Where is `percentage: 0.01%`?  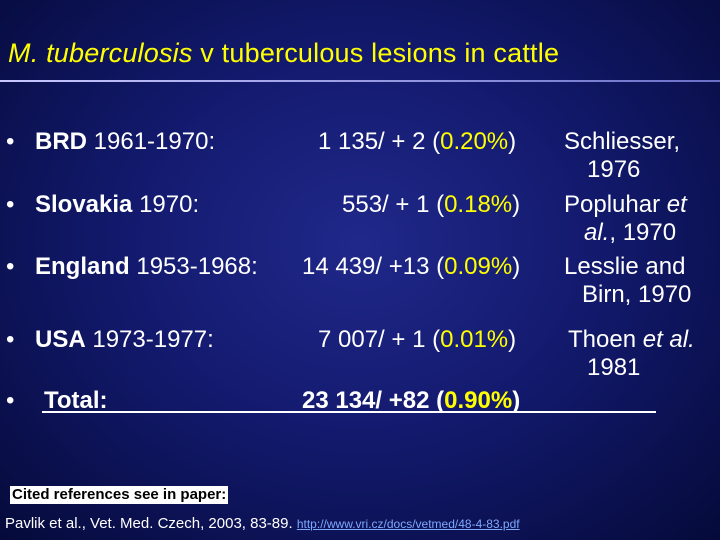
percentage: 0.01% is located at coordinates (474, 339).